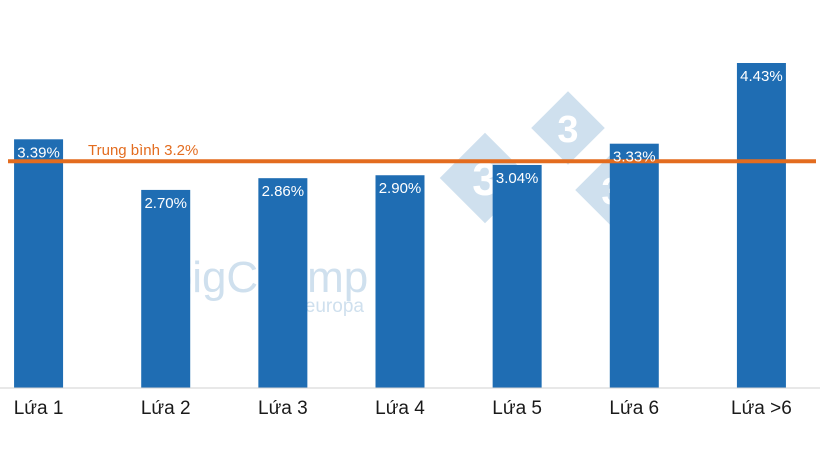  What do you see at coordinates (634, 408) in the screenshot?
I see `category-label-6: Lứa 6` at bounding box center [634, 408].